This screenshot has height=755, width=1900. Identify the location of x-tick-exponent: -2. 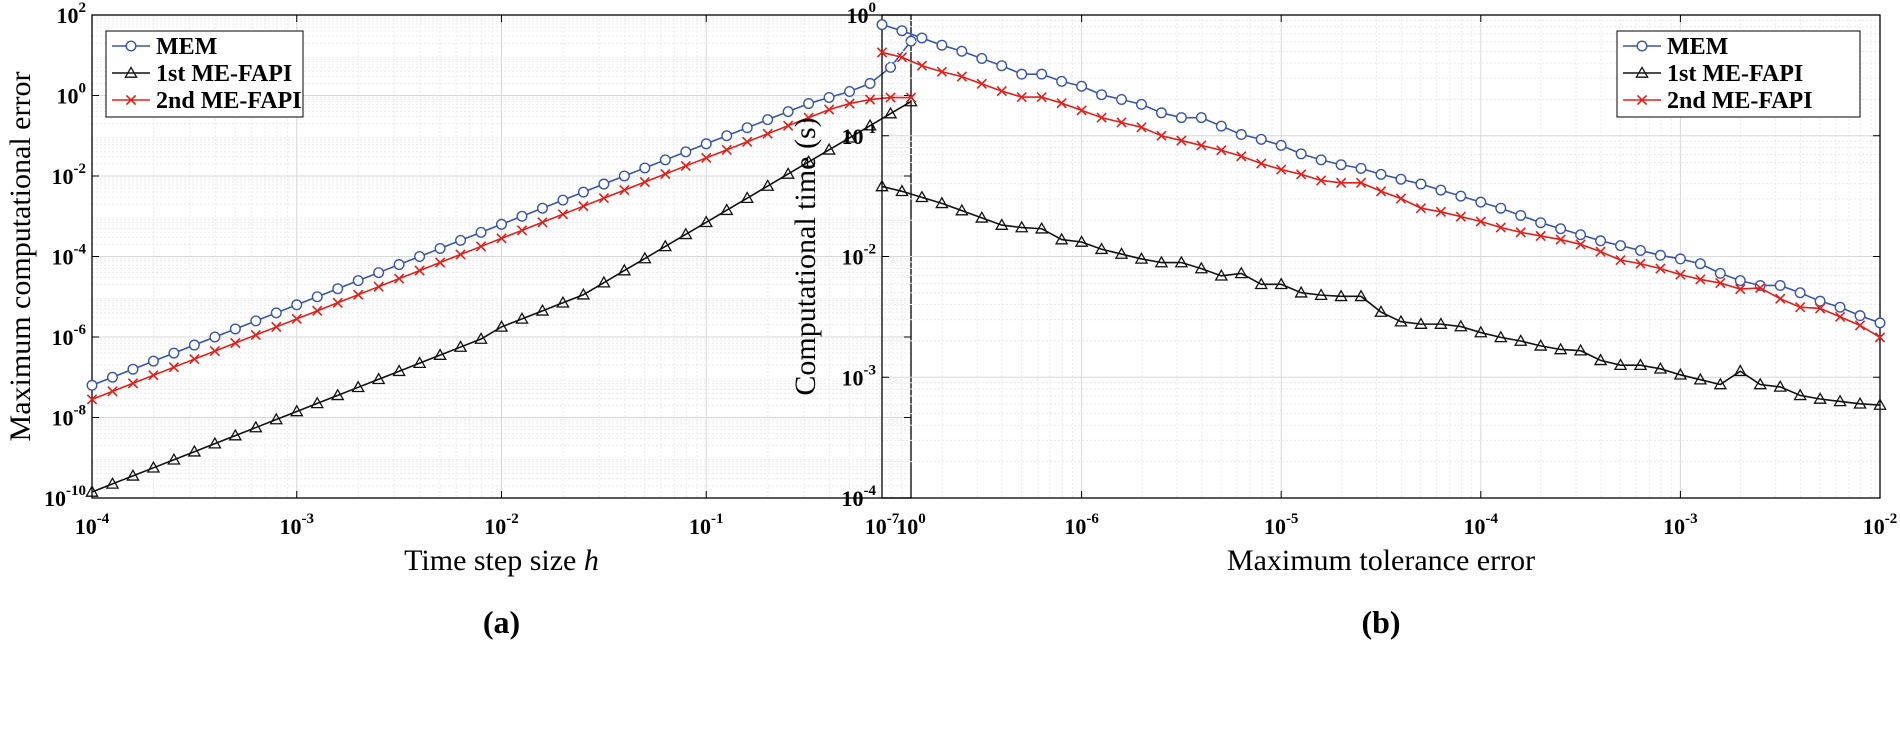
(512, 519).